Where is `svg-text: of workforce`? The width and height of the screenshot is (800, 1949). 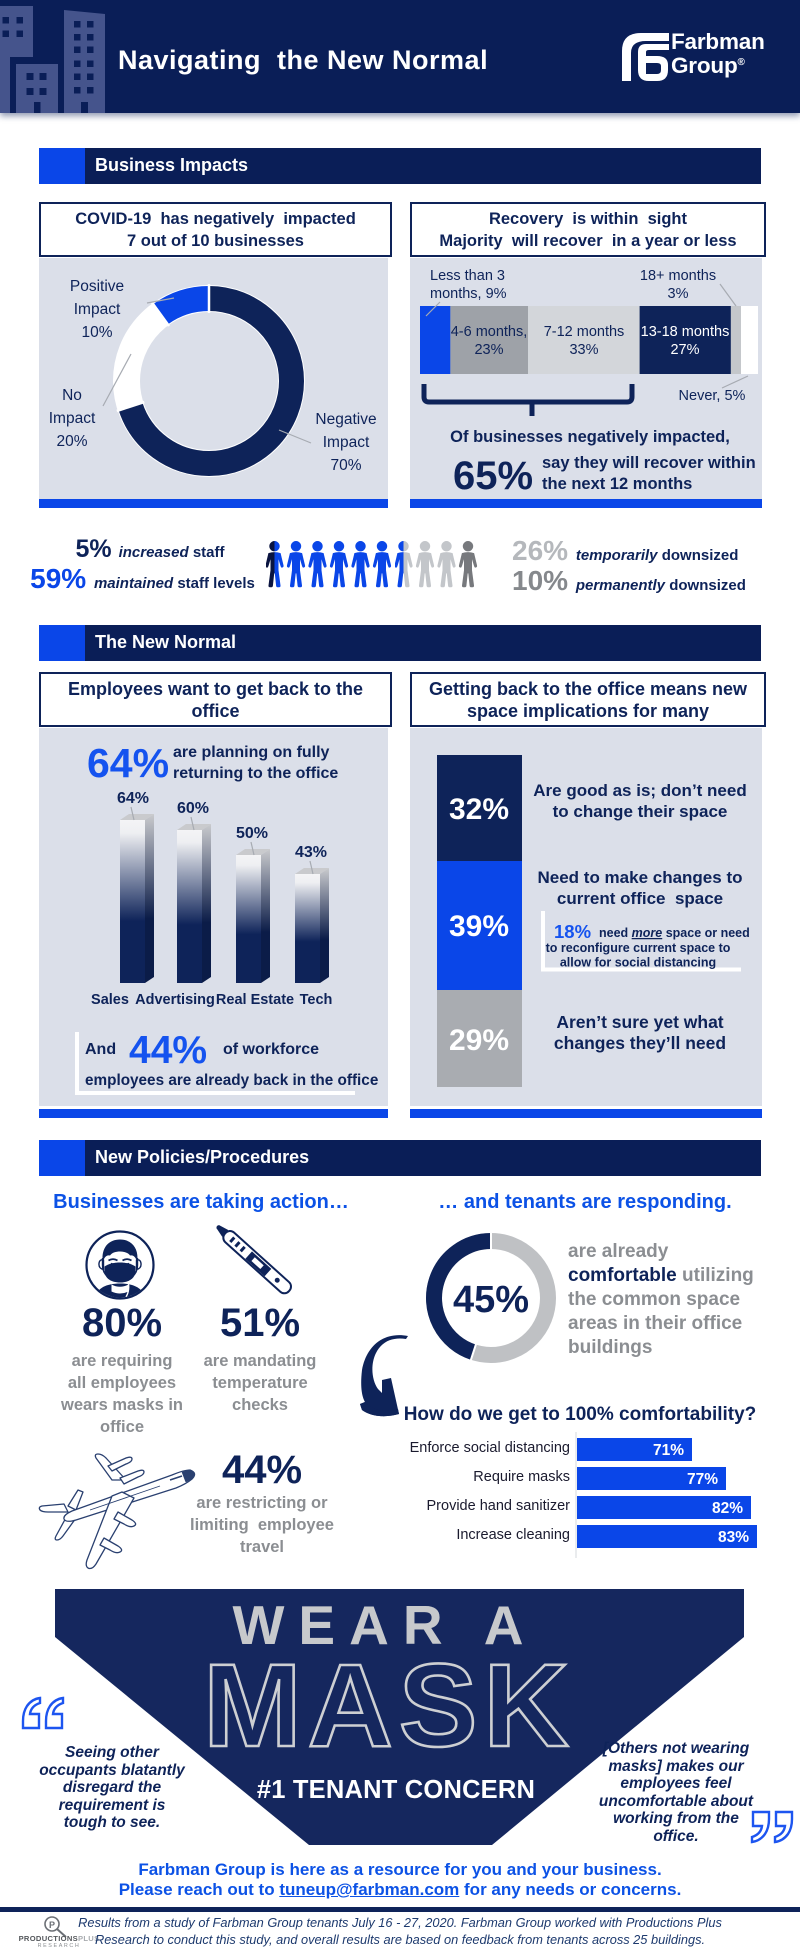 svg-text: of workforce is located at coordinates (271, 1049).